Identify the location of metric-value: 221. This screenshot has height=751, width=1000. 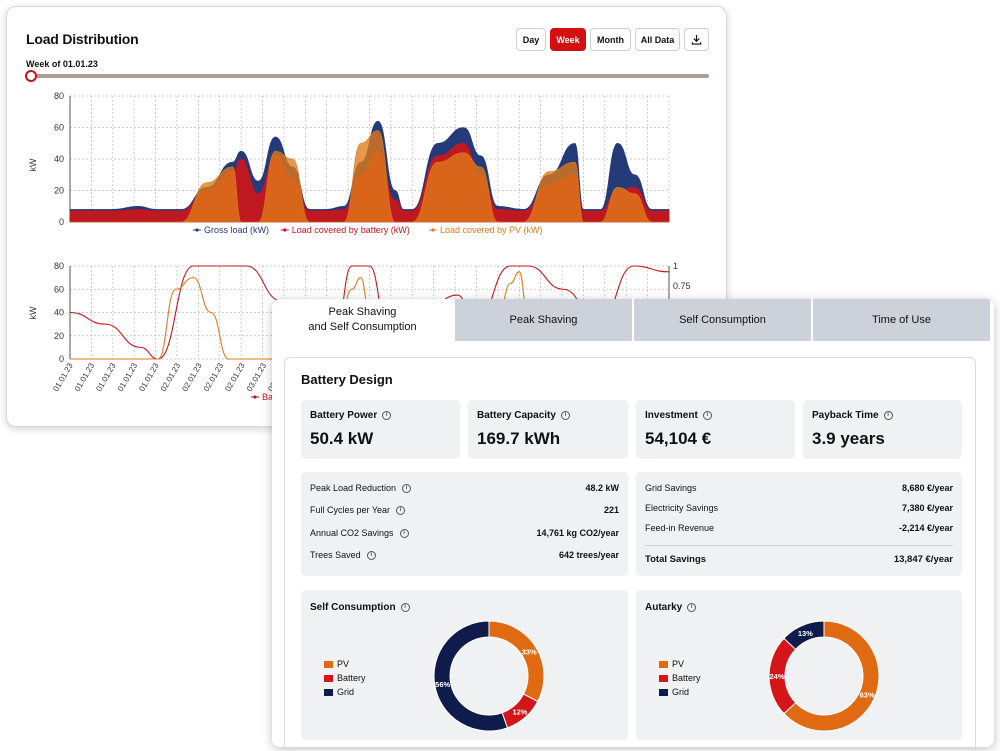
(611, 510).